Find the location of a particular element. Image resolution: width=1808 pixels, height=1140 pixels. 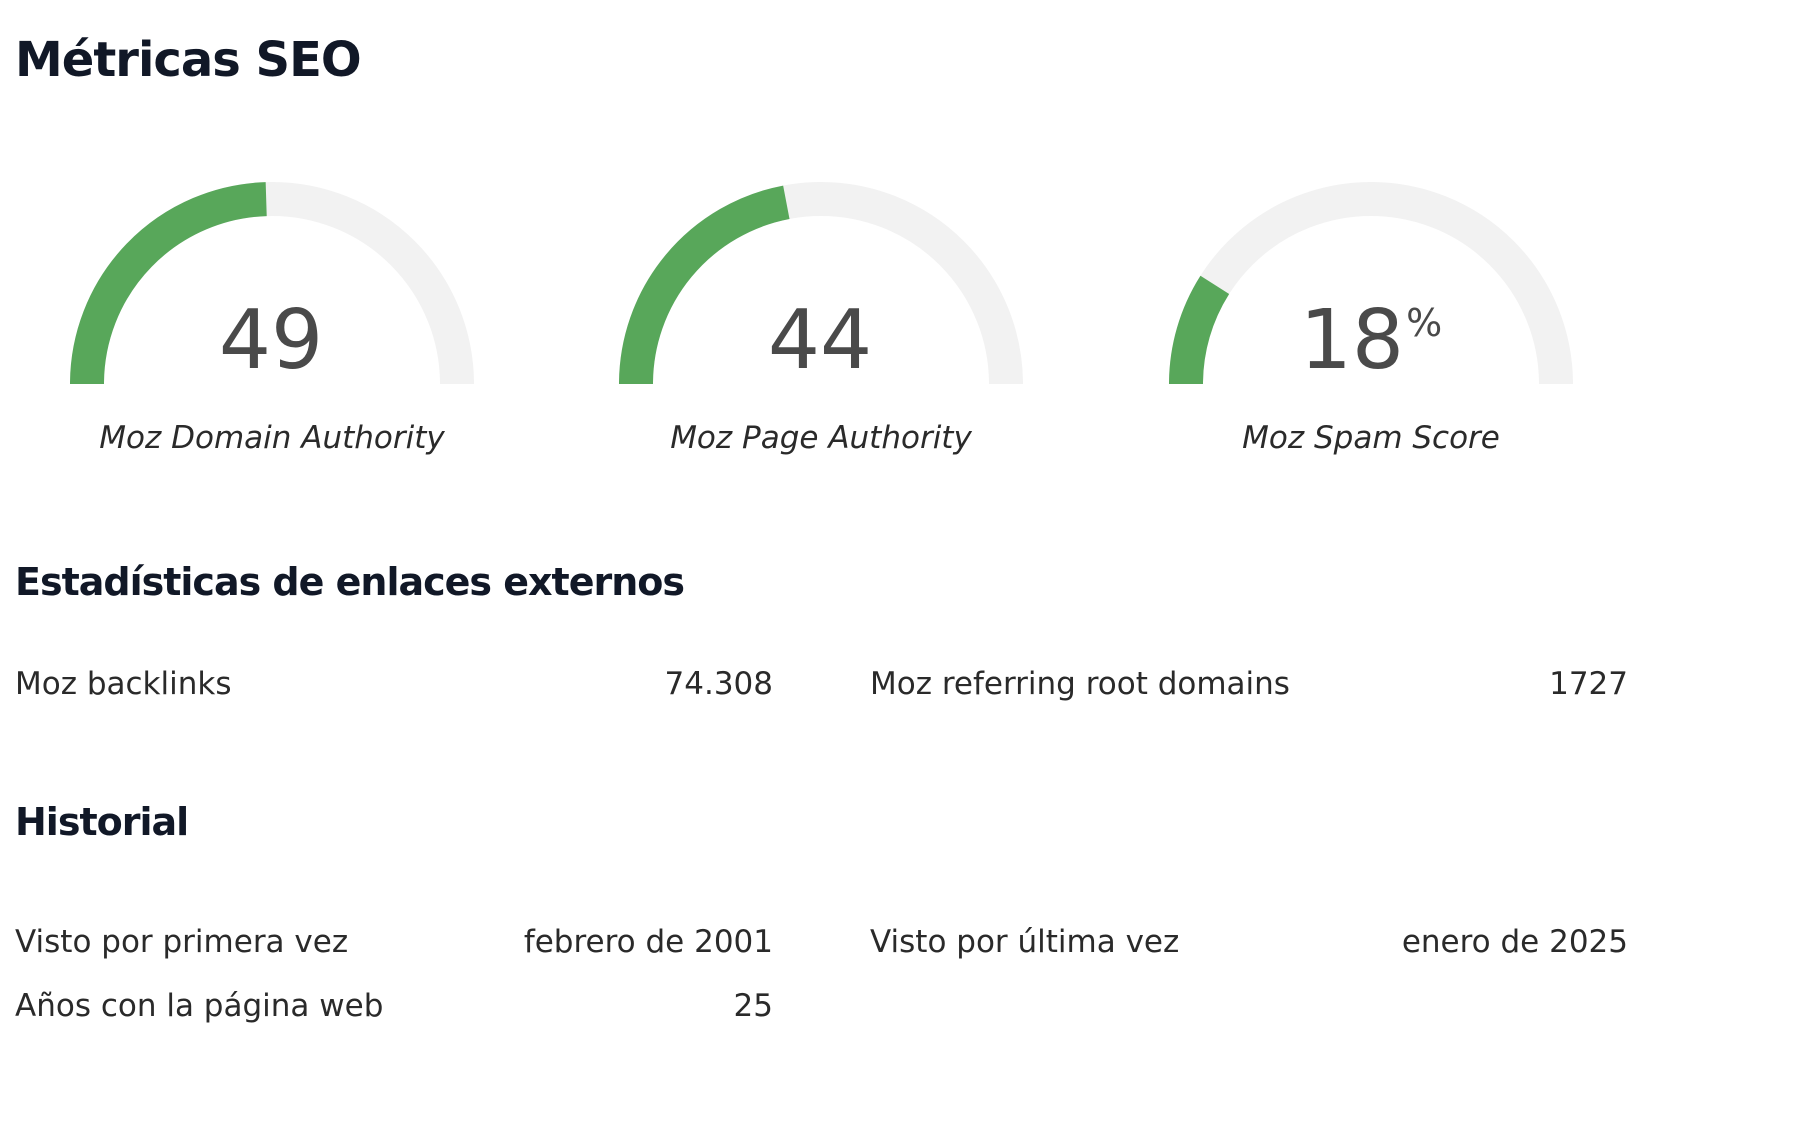

gauge-label: Moz Page Authority is located at coordinates (821, 438).